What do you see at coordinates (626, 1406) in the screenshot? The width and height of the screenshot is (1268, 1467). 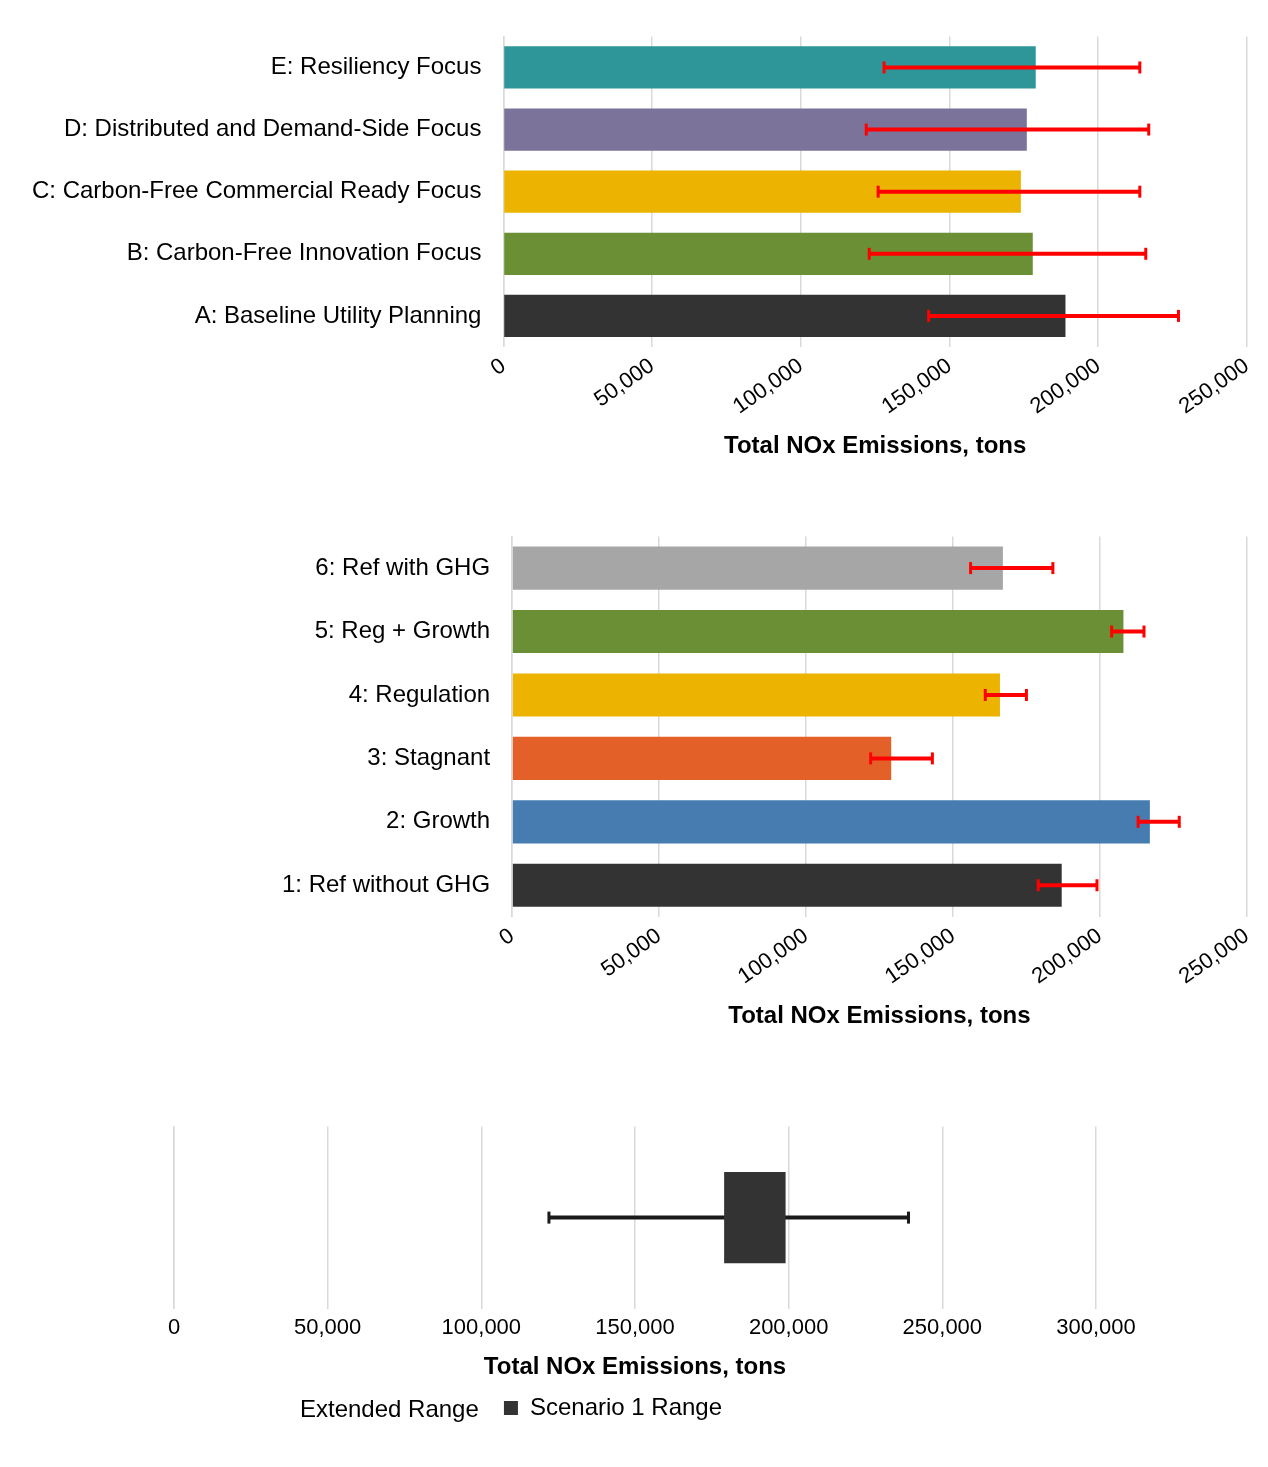 I see `legend-label: Scenario 1 Range` at bounding box center [626, 1406].